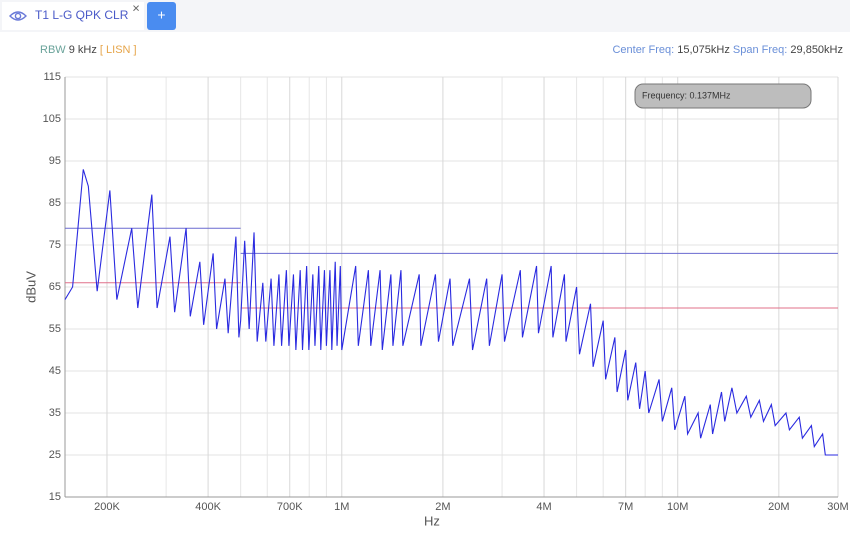 The height and width of the screenshot is (540, 850). Describe the element at coordinates (677, 507) in the screenshot. I see `x-tick-label: 10M` at that location.